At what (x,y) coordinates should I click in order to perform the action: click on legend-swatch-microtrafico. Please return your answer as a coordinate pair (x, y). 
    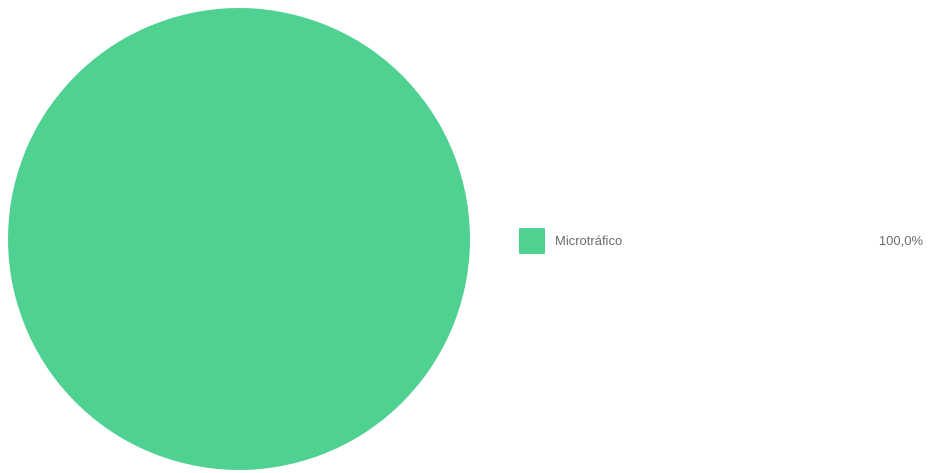
    Looking at the image, I should click on (532, 241).